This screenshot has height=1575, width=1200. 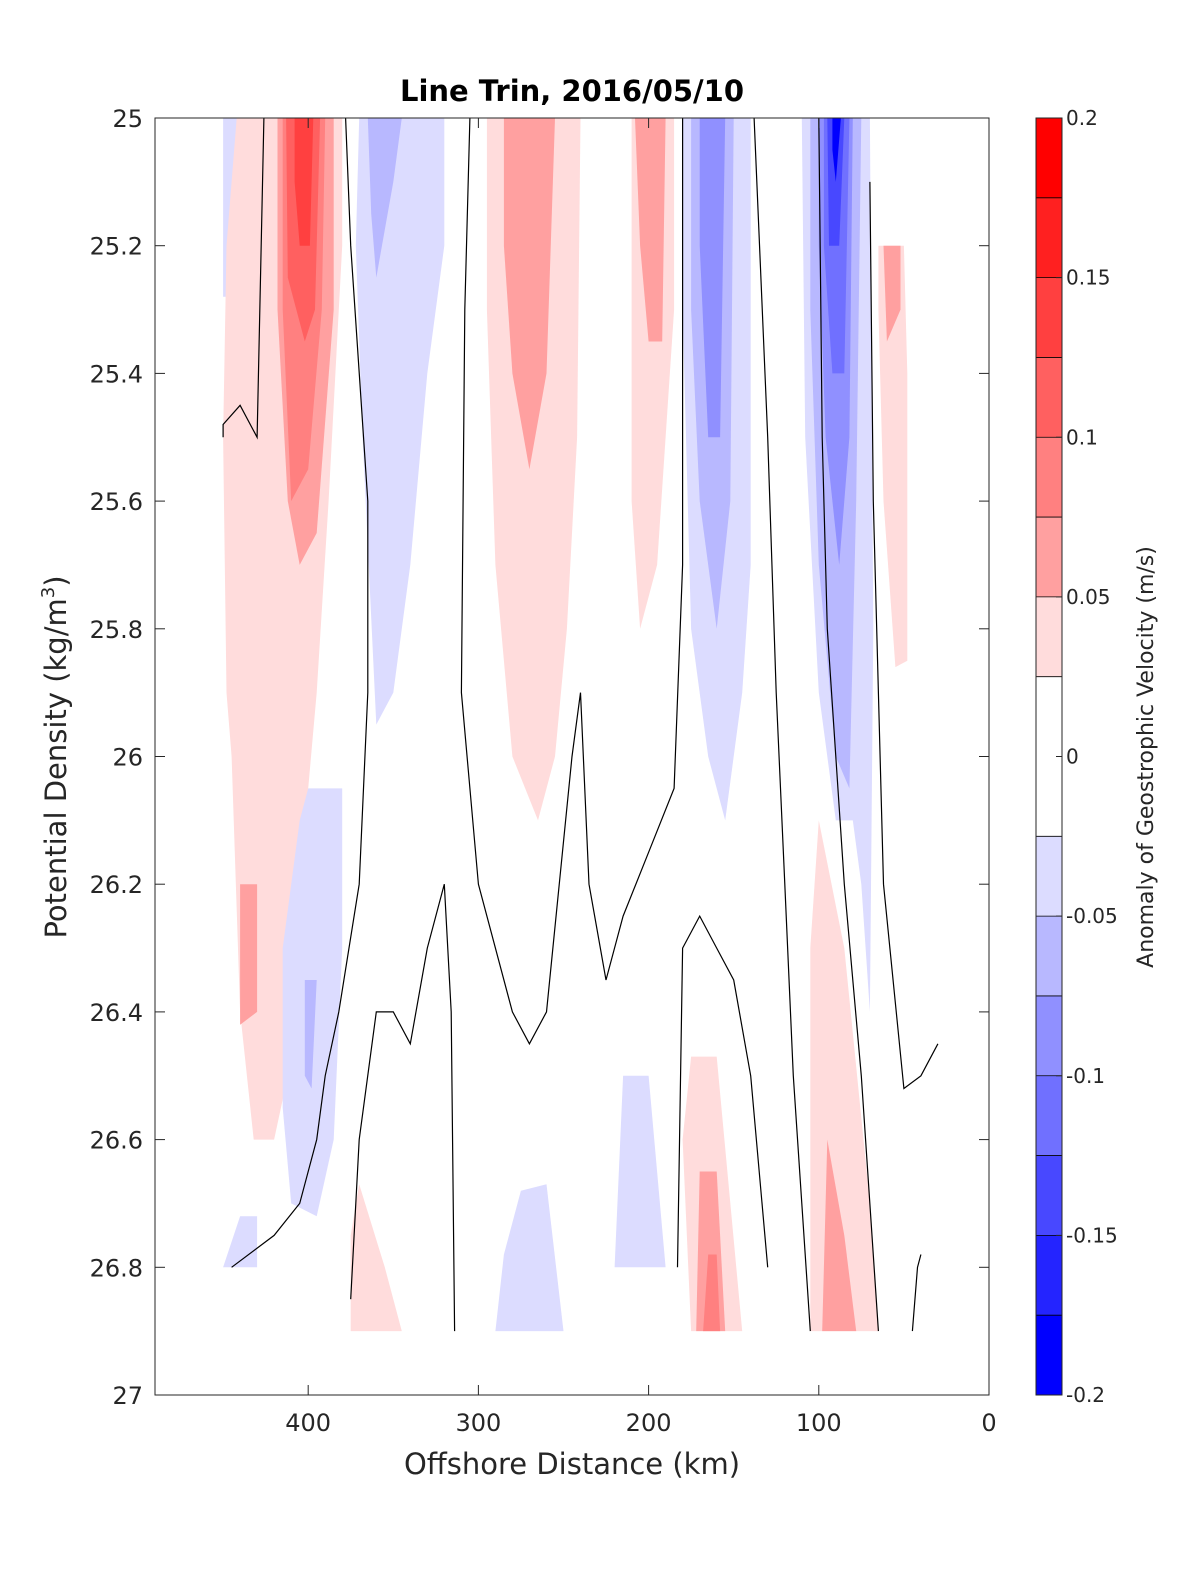 What do you see at coordinates (127, 119) in the screenshot?
I see `y-tick-label-0: 25` at bounding box center [127, 119].